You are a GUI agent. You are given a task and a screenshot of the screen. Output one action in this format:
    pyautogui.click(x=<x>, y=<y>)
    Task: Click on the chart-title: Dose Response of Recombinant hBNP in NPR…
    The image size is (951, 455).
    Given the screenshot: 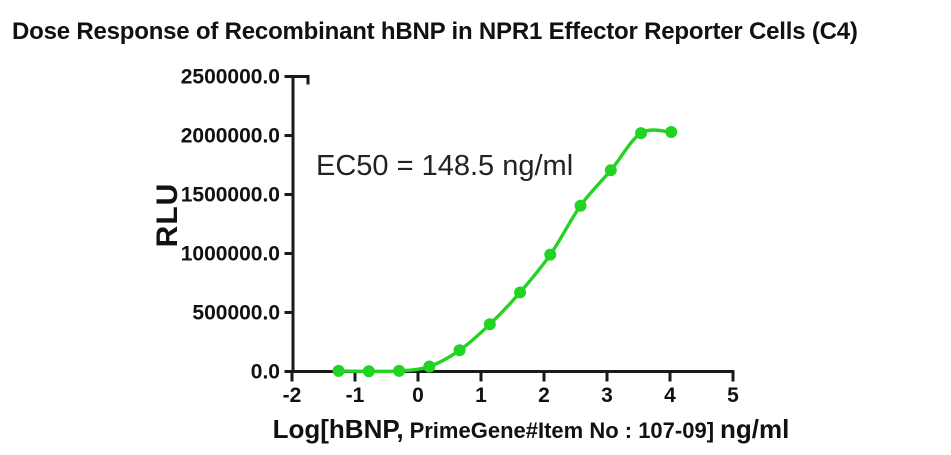 What is the action you would take?
    pyautogui.click(x=435, y=31)
    